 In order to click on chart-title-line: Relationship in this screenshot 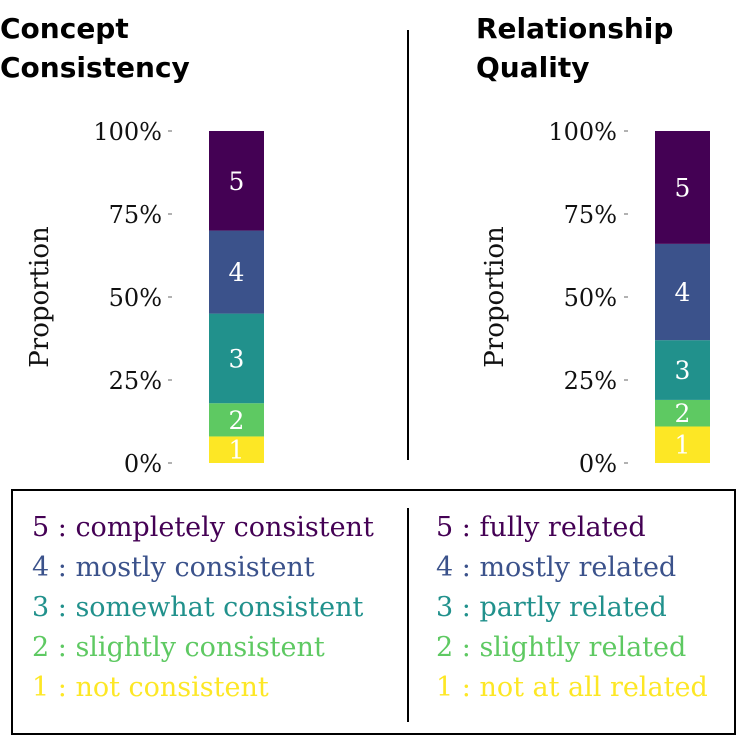, I will do `click(574, 28)`.